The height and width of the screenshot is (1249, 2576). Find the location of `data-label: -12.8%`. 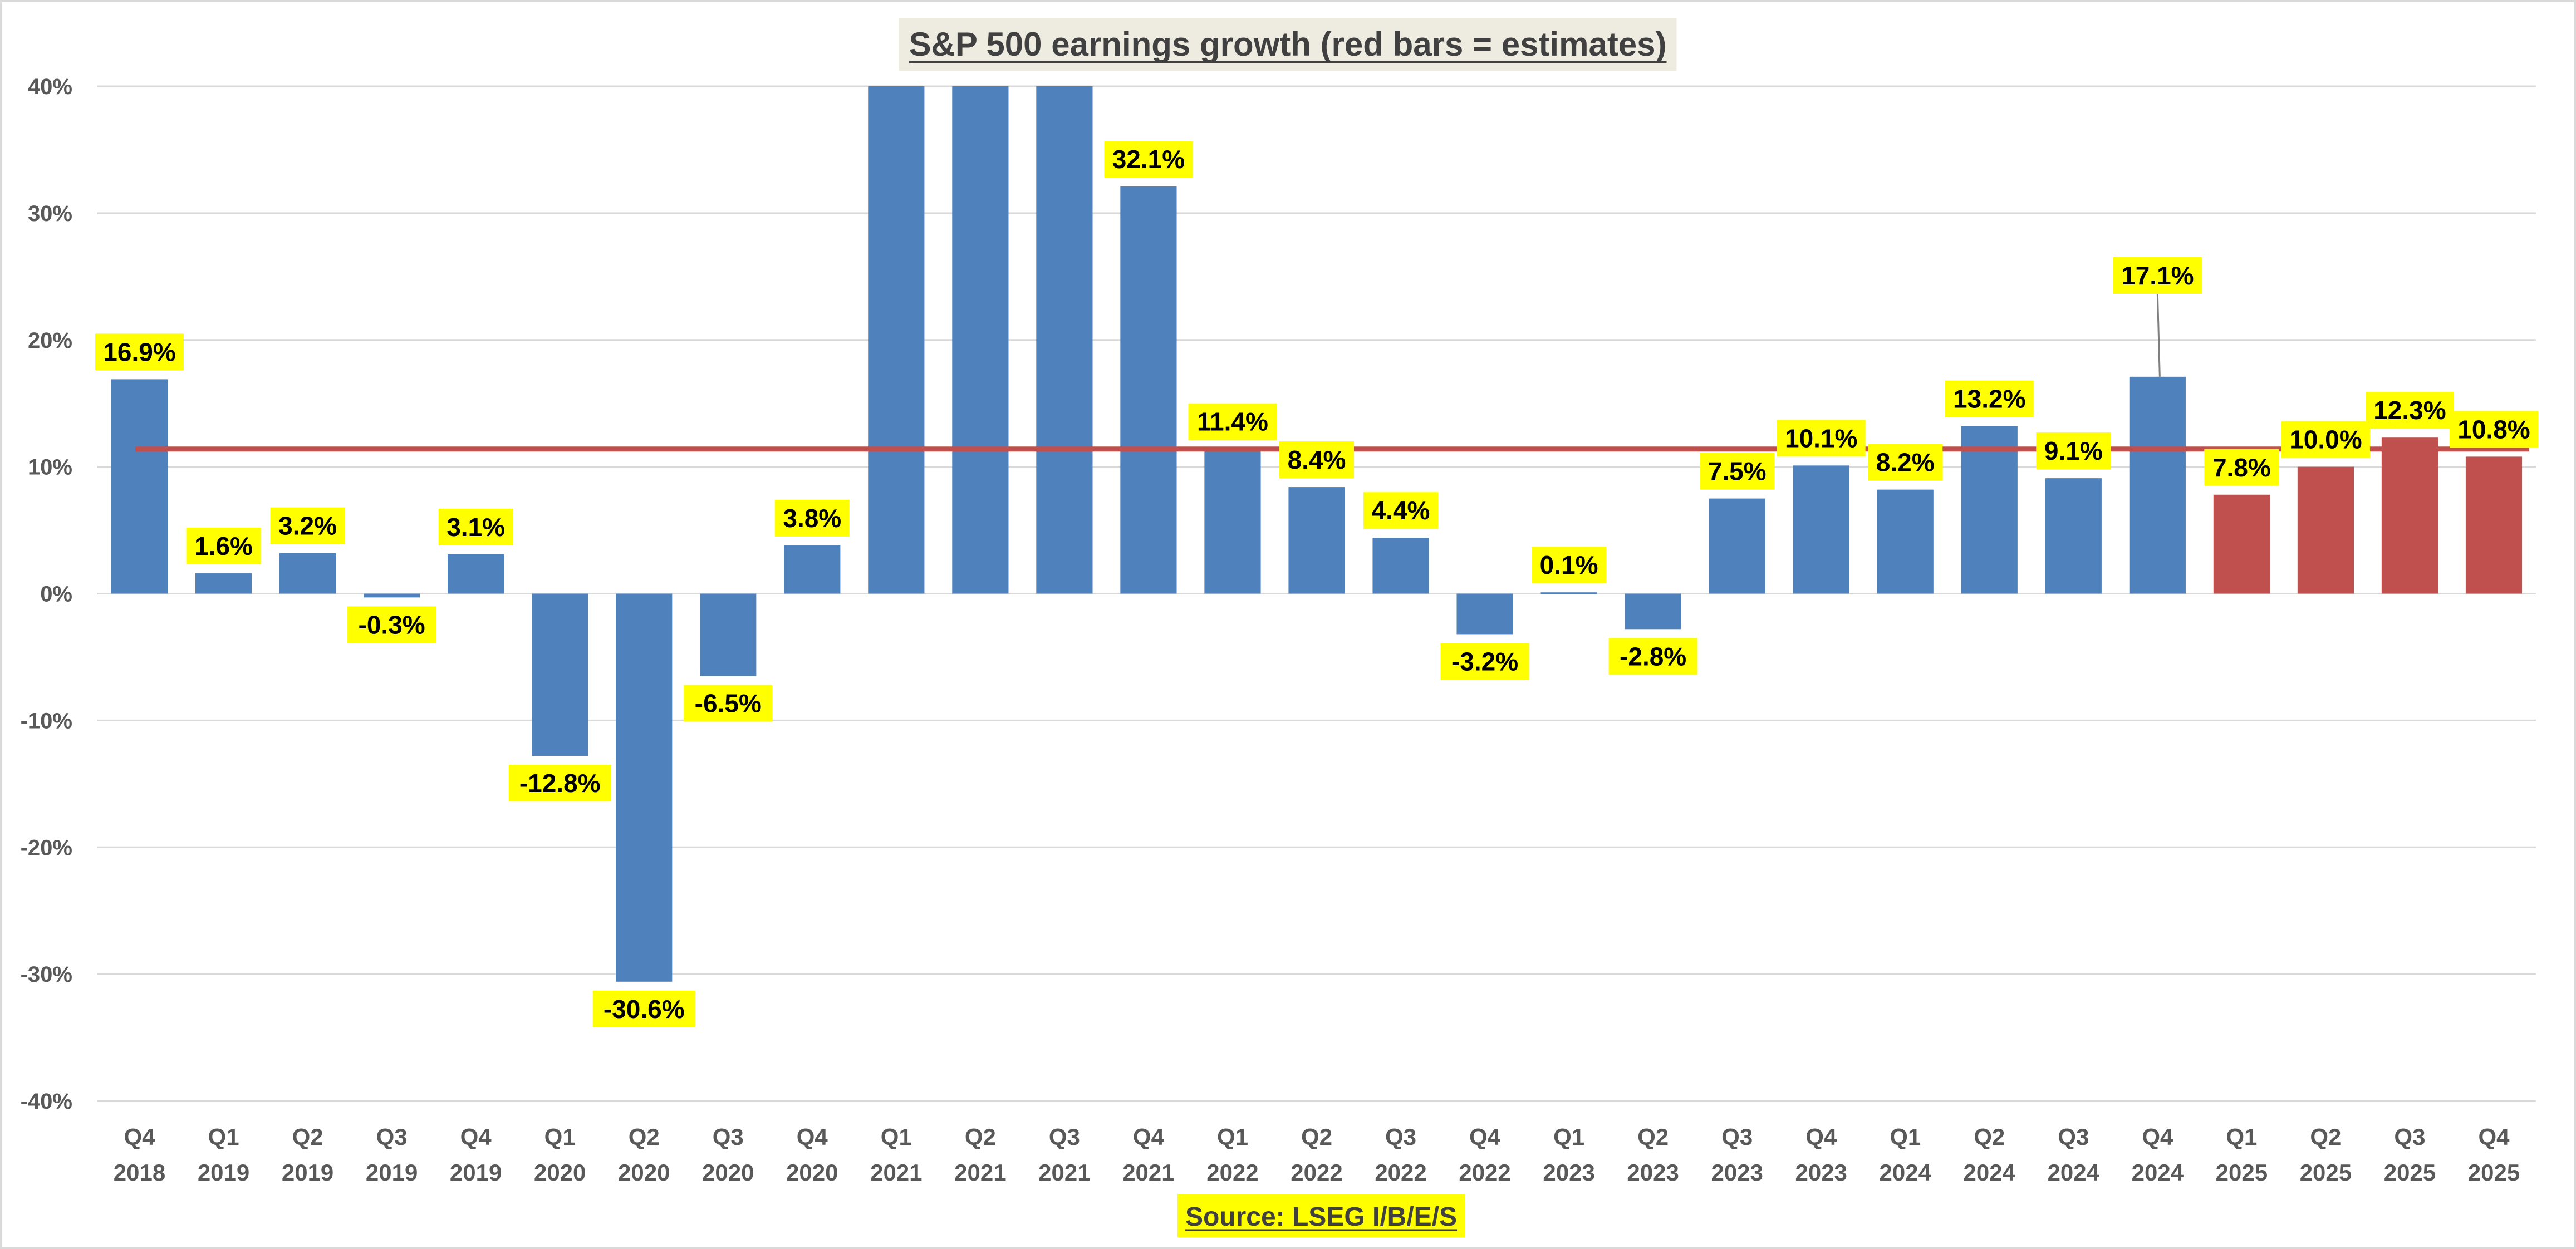

data-label: -12.8% is located at coordinates (560, 783).